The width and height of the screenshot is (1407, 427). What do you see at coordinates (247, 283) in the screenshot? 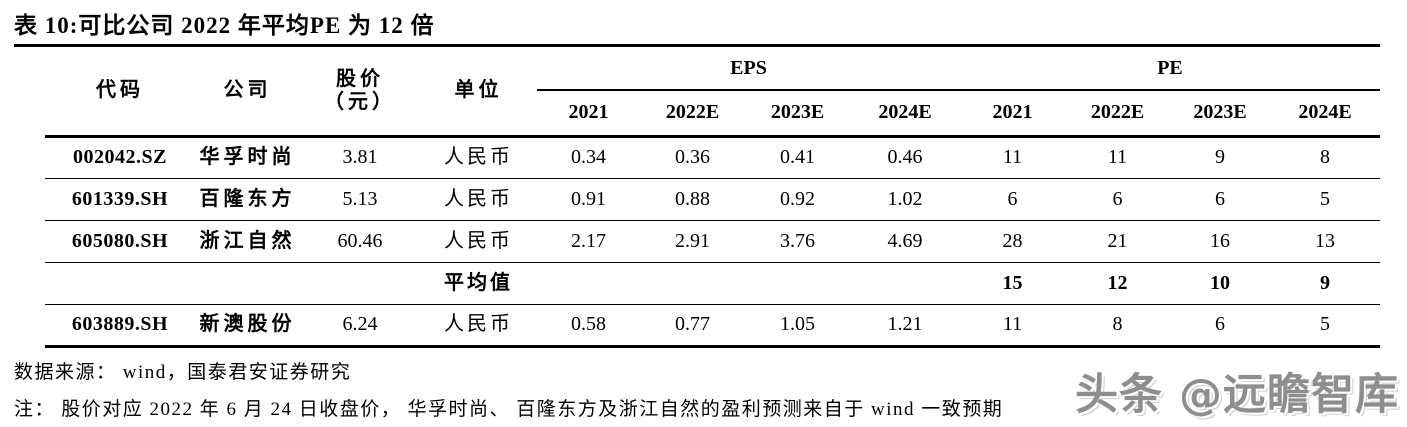
I see `cell-company` at bounding box center [247, 283].